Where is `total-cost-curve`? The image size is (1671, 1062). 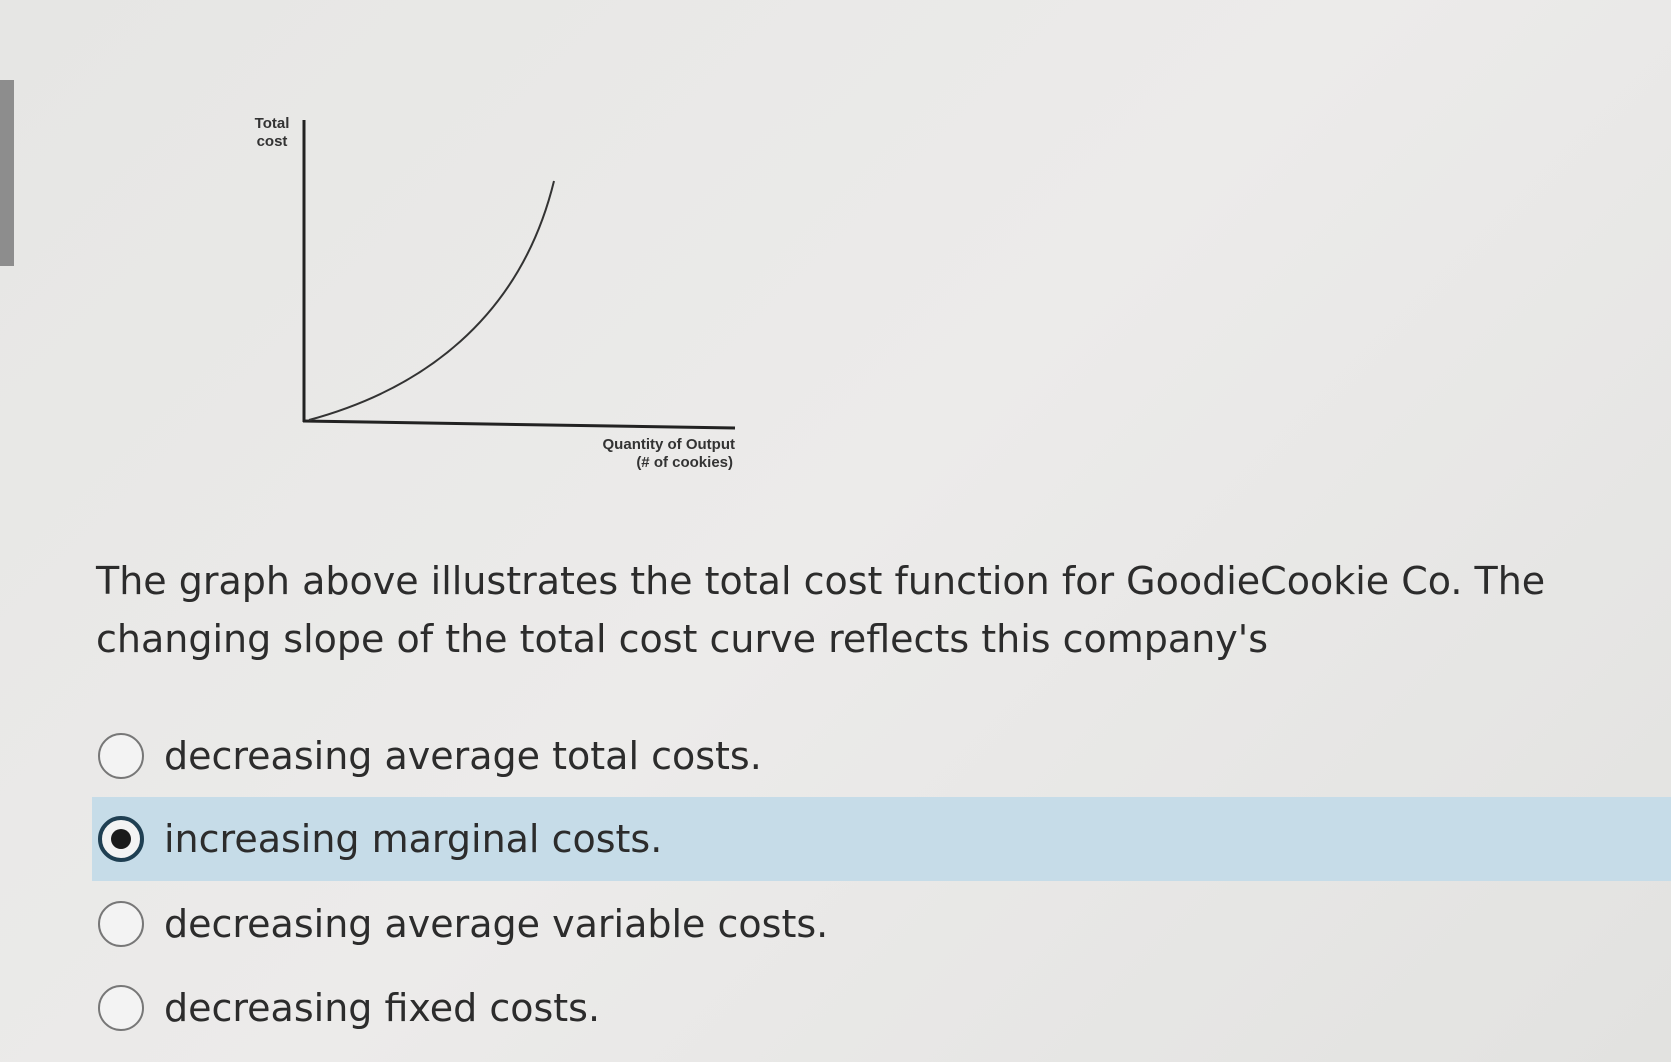 total-cost-curve is located at coordinates (431, 300).